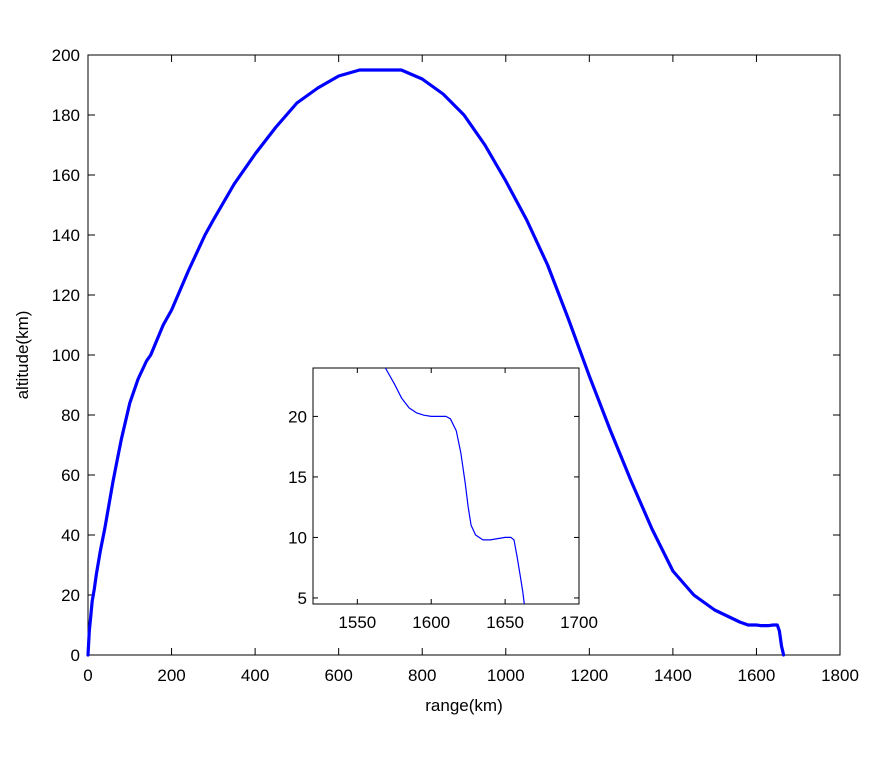 The width and height of the screenshot is (884, 760). Describe the element at coordinates (467, 622) in the screenshot. I see `inset-x-tick-labels: 1550 1600 1650 1700` at that location.